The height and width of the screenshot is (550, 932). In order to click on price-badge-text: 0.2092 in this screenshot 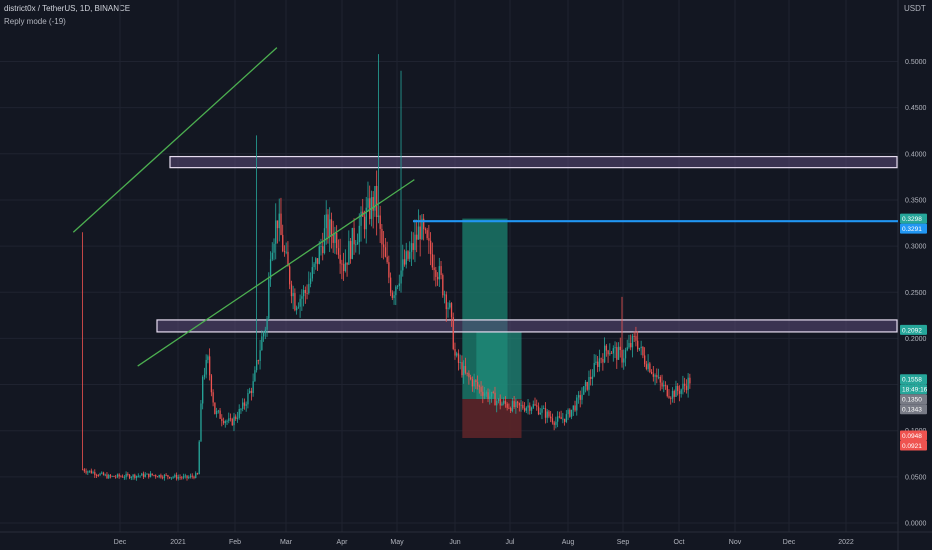, I will do `click(912, 330)`.